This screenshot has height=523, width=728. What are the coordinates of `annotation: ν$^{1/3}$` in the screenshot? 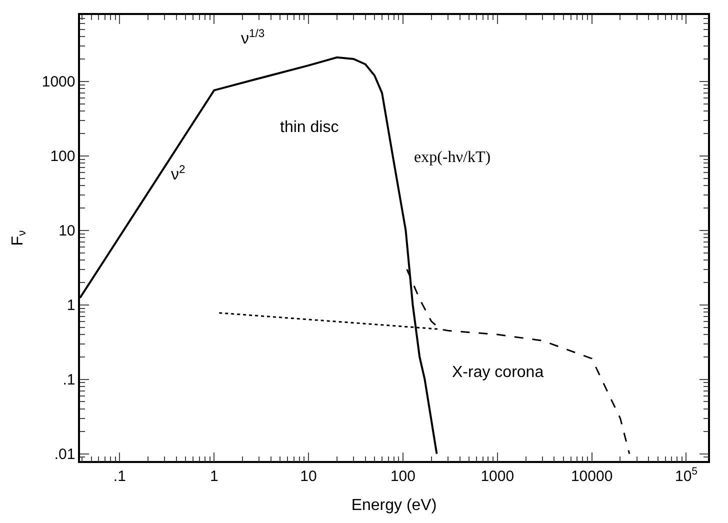 It's located at (253, 38).